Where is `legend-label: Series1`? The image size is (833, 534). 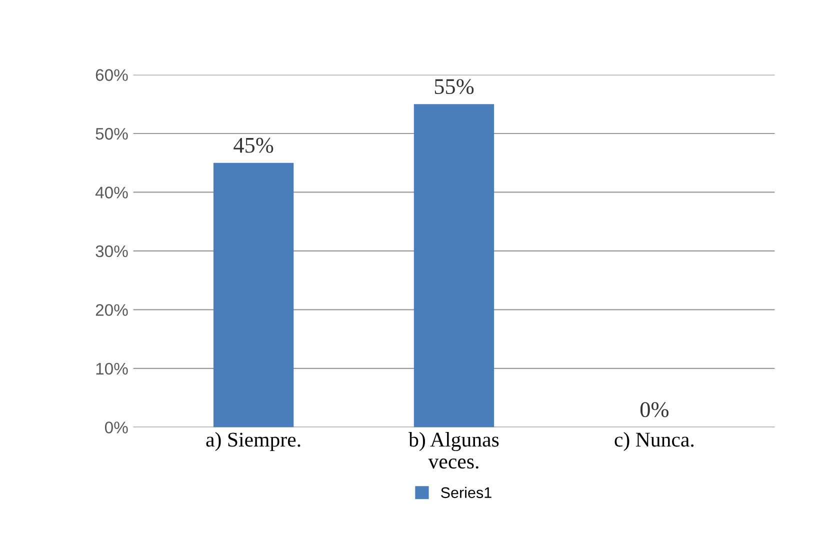
legend-label: Series1 is located at coordinates (466, 492).